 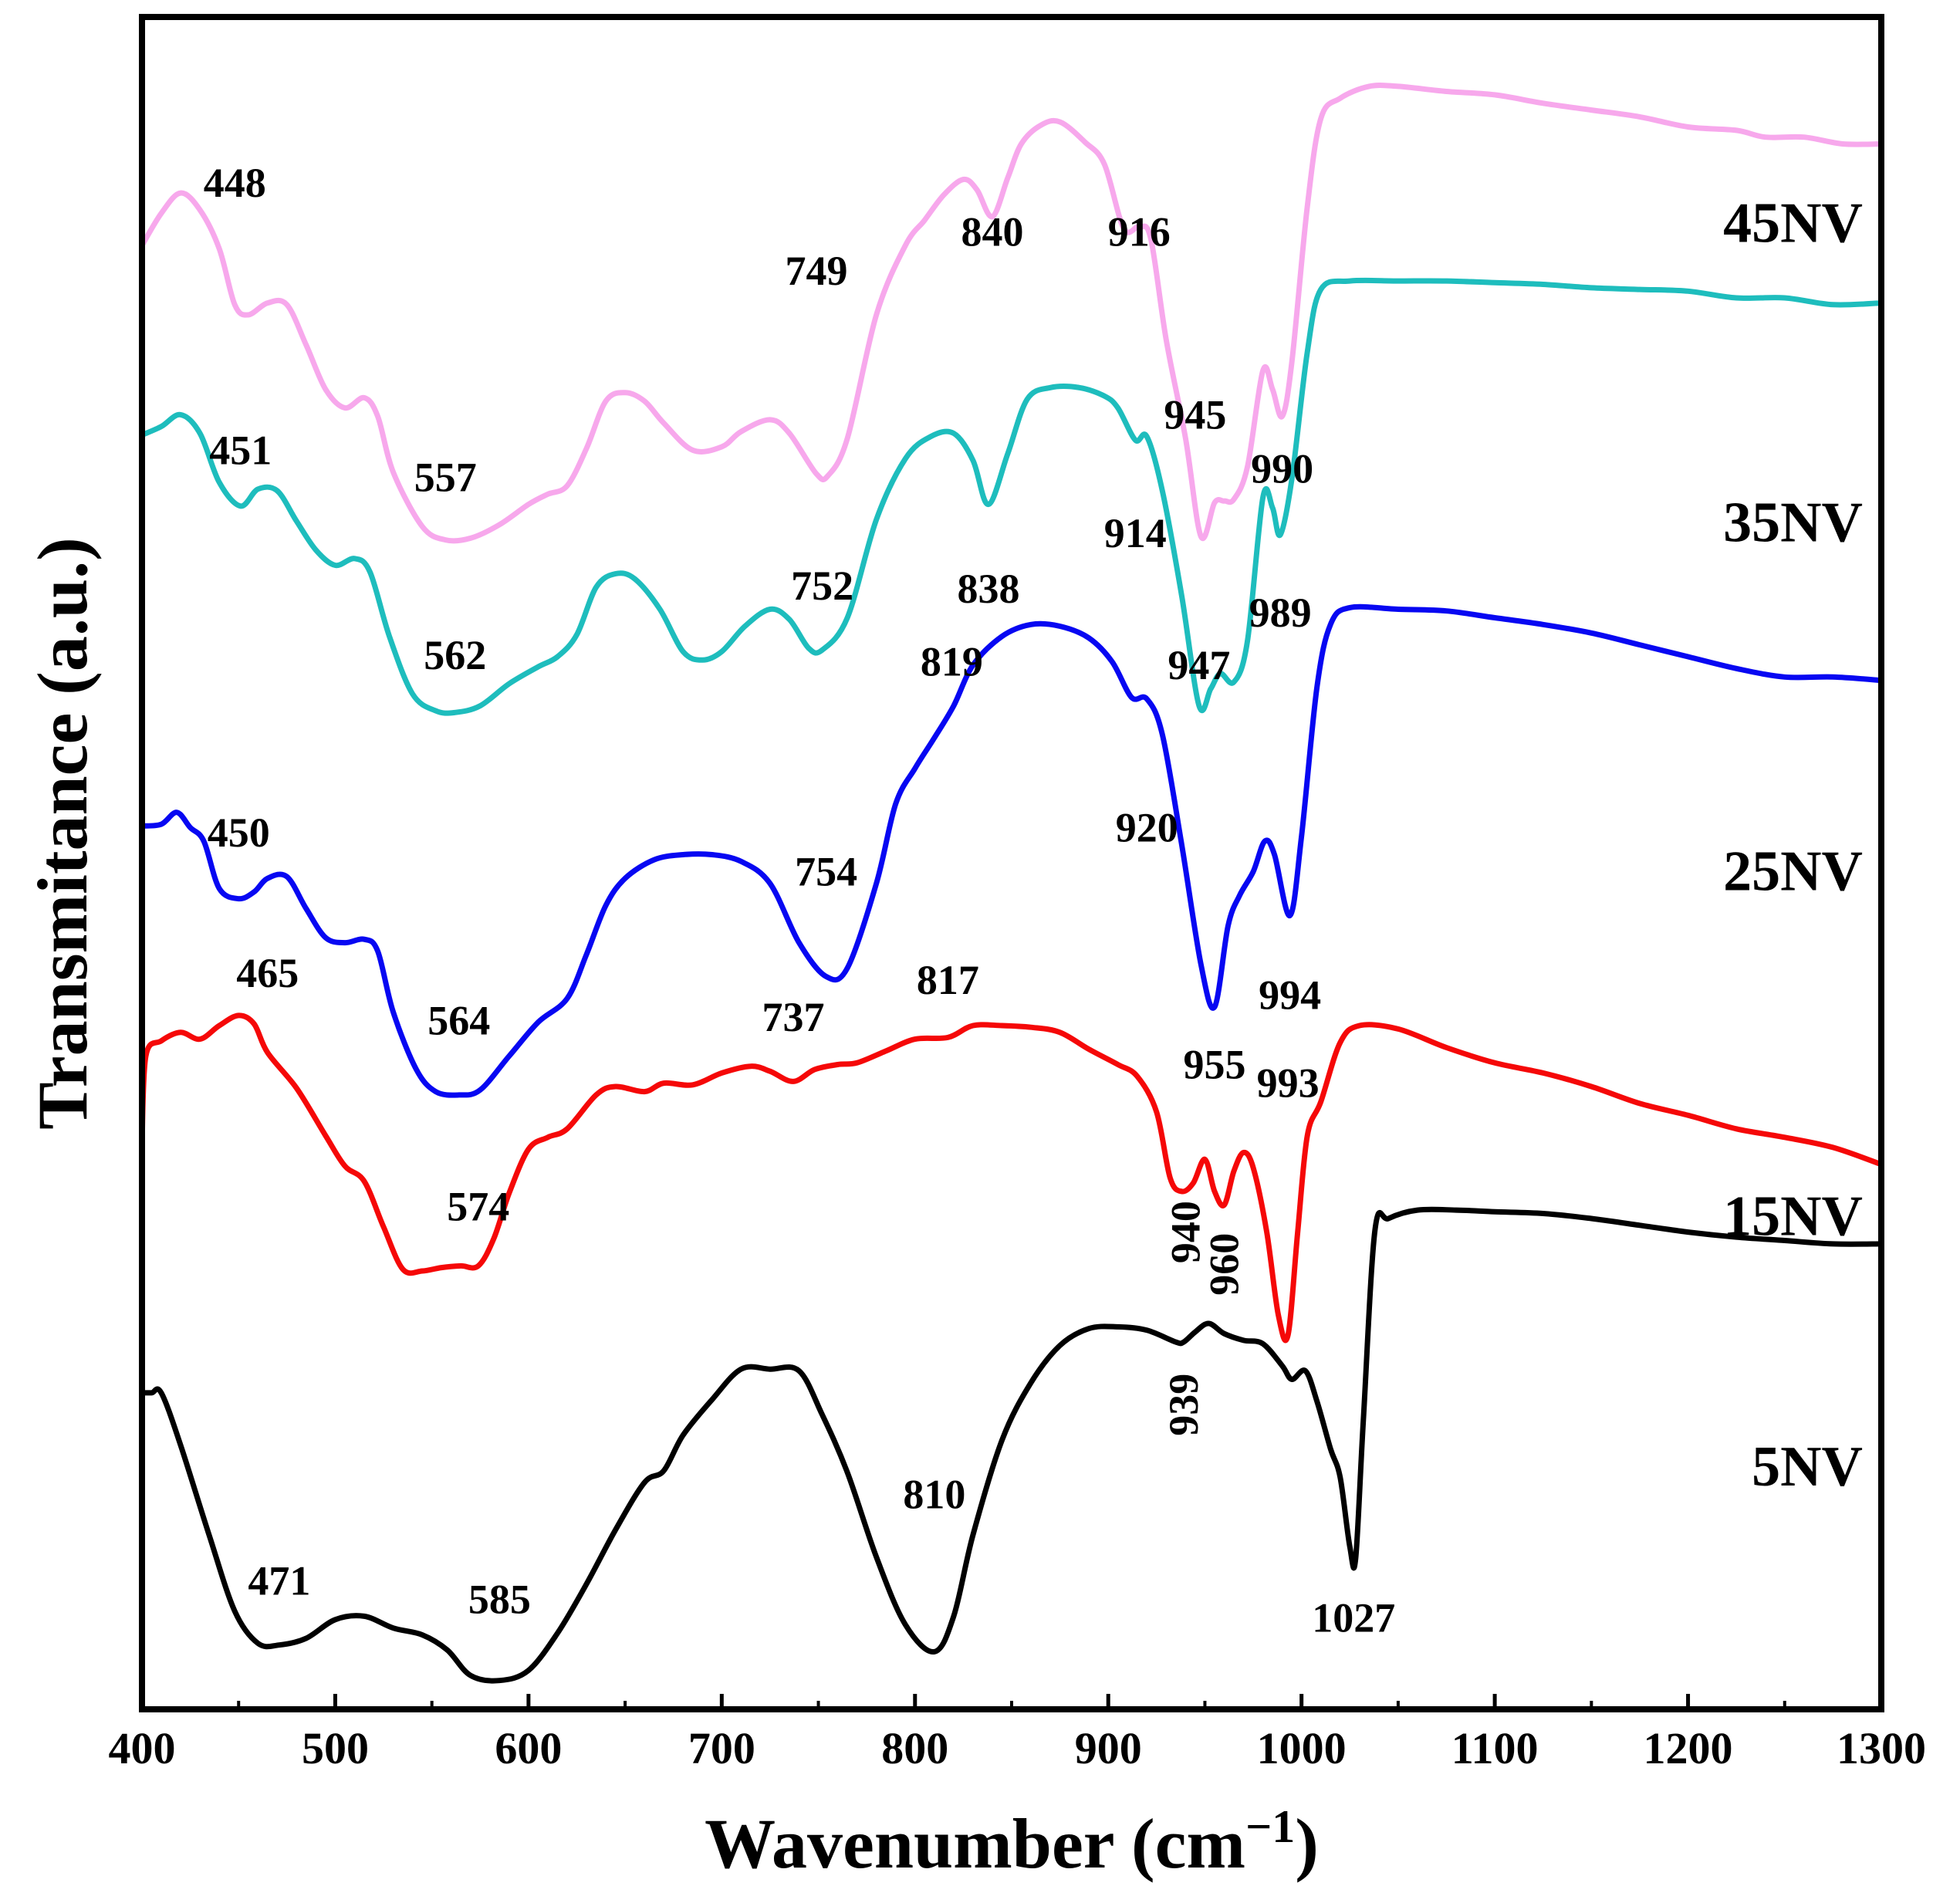 I want to click on peak-label-15nv-960: 960, so click(x=1224, y=1264).